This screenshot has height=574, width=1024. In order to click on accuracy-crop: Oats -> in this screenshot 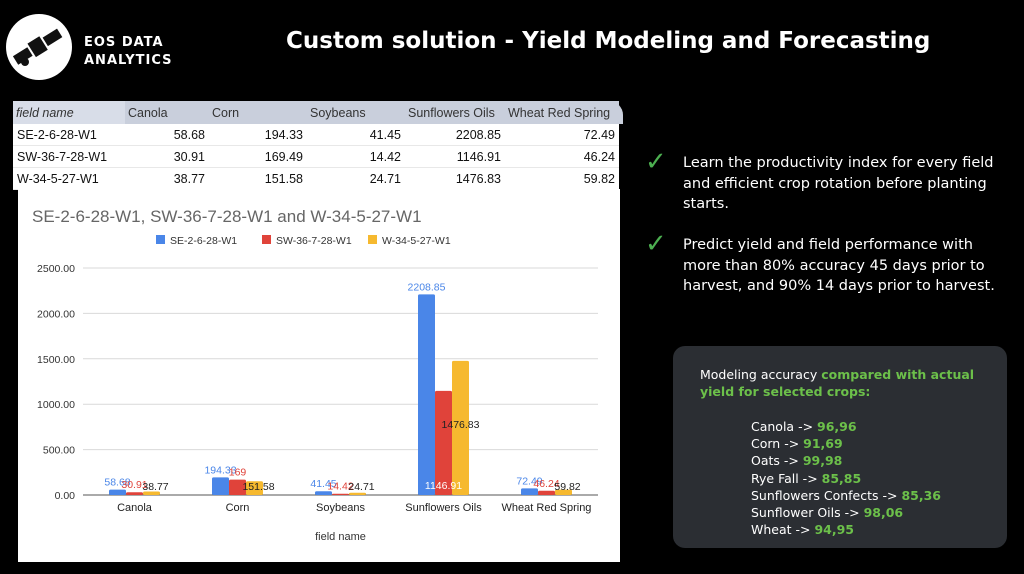, I will do `click(777, 461)`.